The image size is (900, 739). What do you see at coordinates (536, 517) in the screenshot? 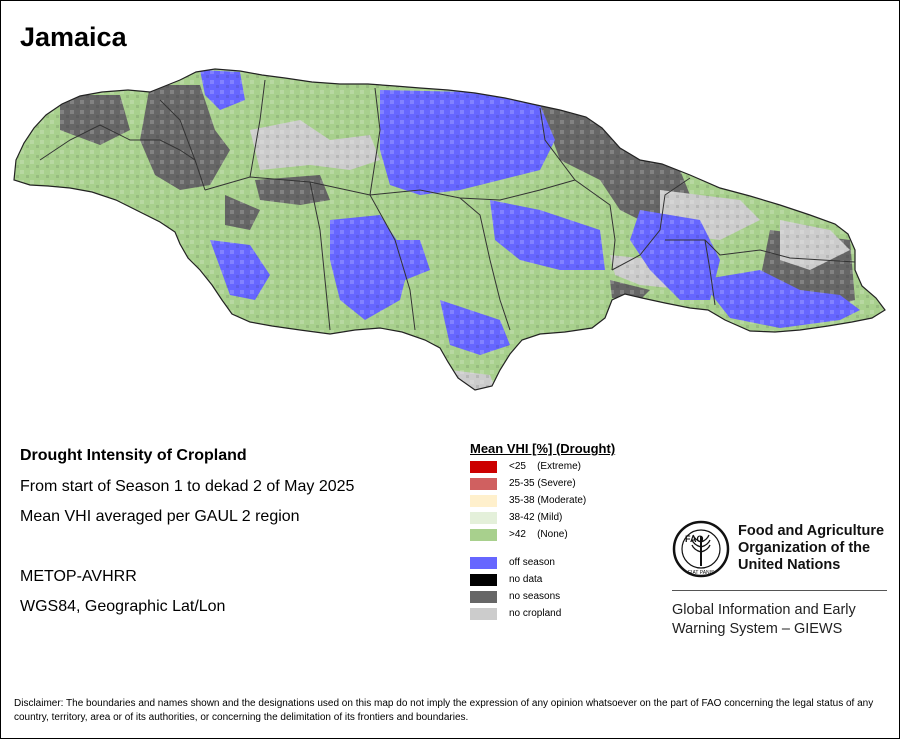
I see `legend-label: 38-42 (Mild)` at bounding box center [536, 517].